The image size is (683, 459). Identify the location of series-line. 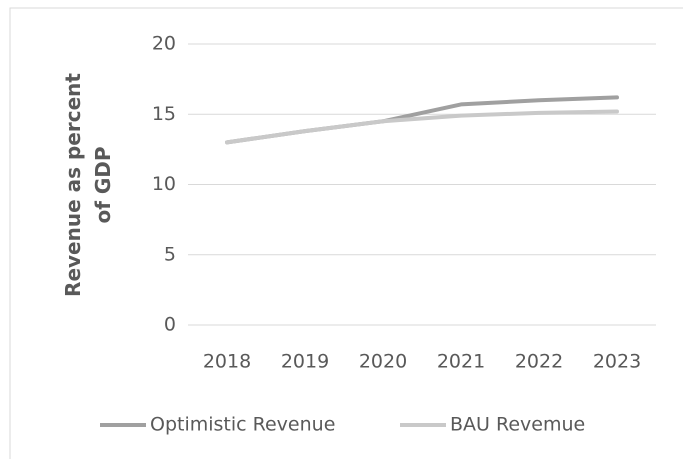
(422, 127).